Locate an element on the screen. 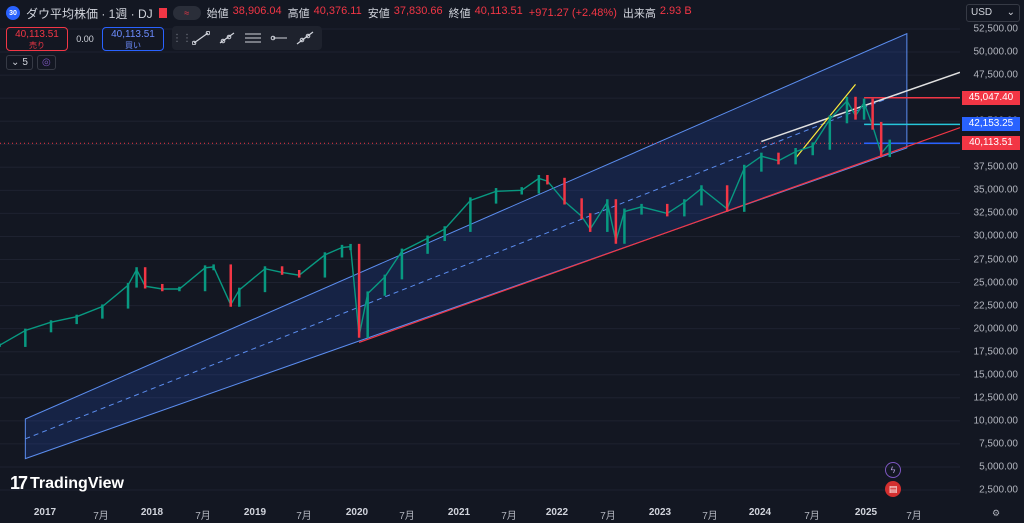  flag-us-icon: ▤ is located at coordinates (893, 489).